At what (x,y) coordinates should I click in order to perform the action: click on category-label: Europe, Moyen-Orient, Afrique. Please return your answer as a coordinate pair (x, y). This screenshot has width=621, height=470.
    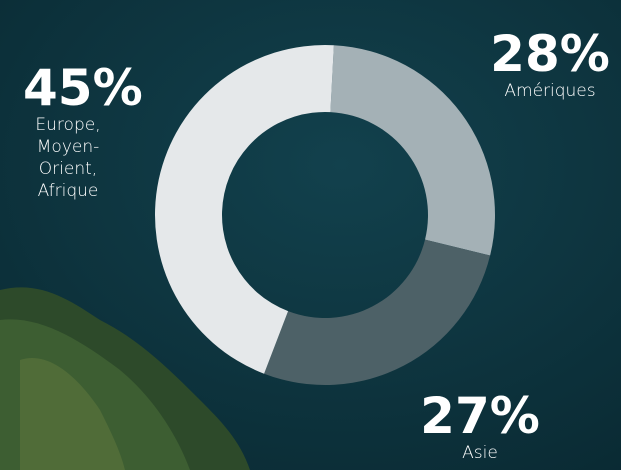
    Looking at the image, I should click on (68, 158).